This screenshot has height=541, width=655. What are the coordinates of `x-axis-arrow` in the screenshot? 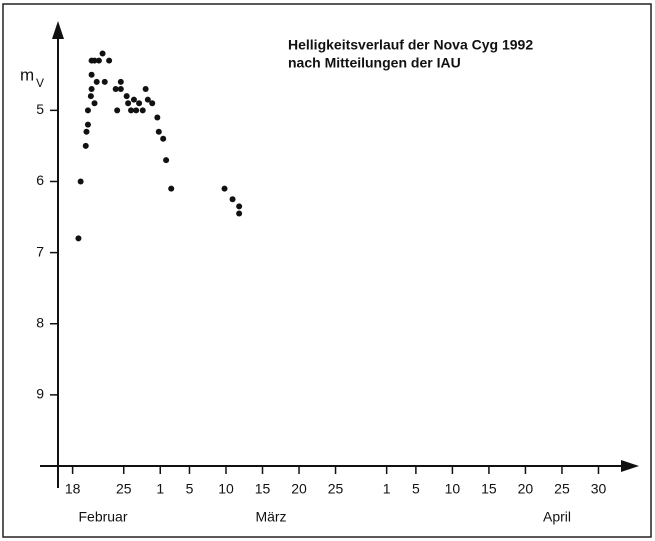 It's located at (630, 466).